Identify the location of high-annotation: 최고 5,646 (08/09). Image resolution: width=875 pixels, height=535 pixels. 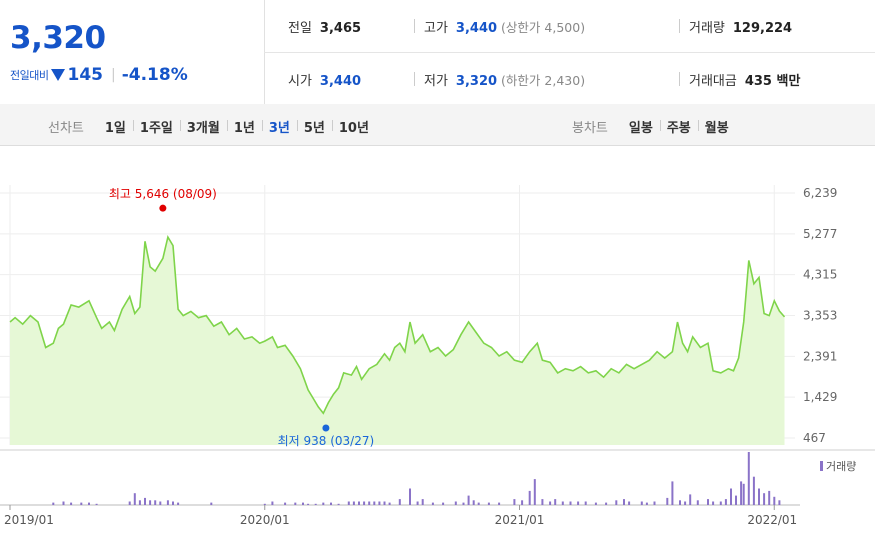
(163, 194).